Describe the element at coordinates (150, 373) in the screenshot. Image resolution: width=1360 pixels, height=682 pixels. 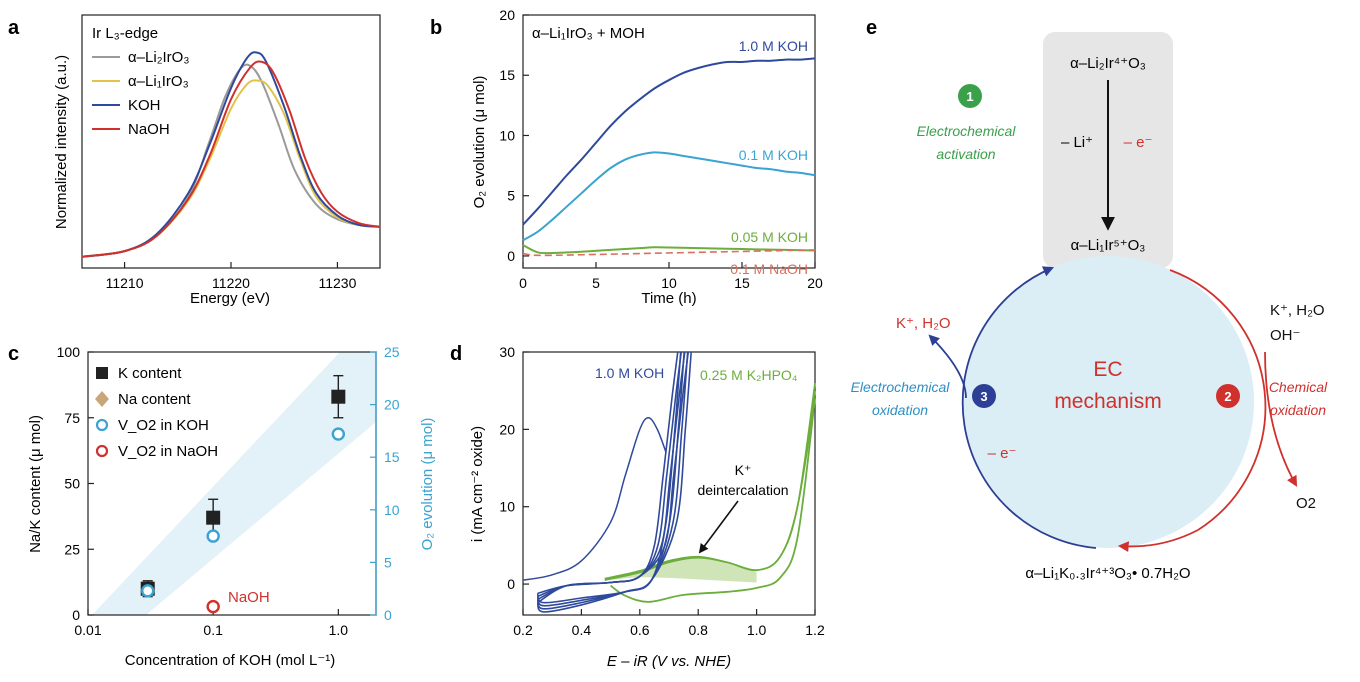
I see `legend-label-c: K content` at that location.